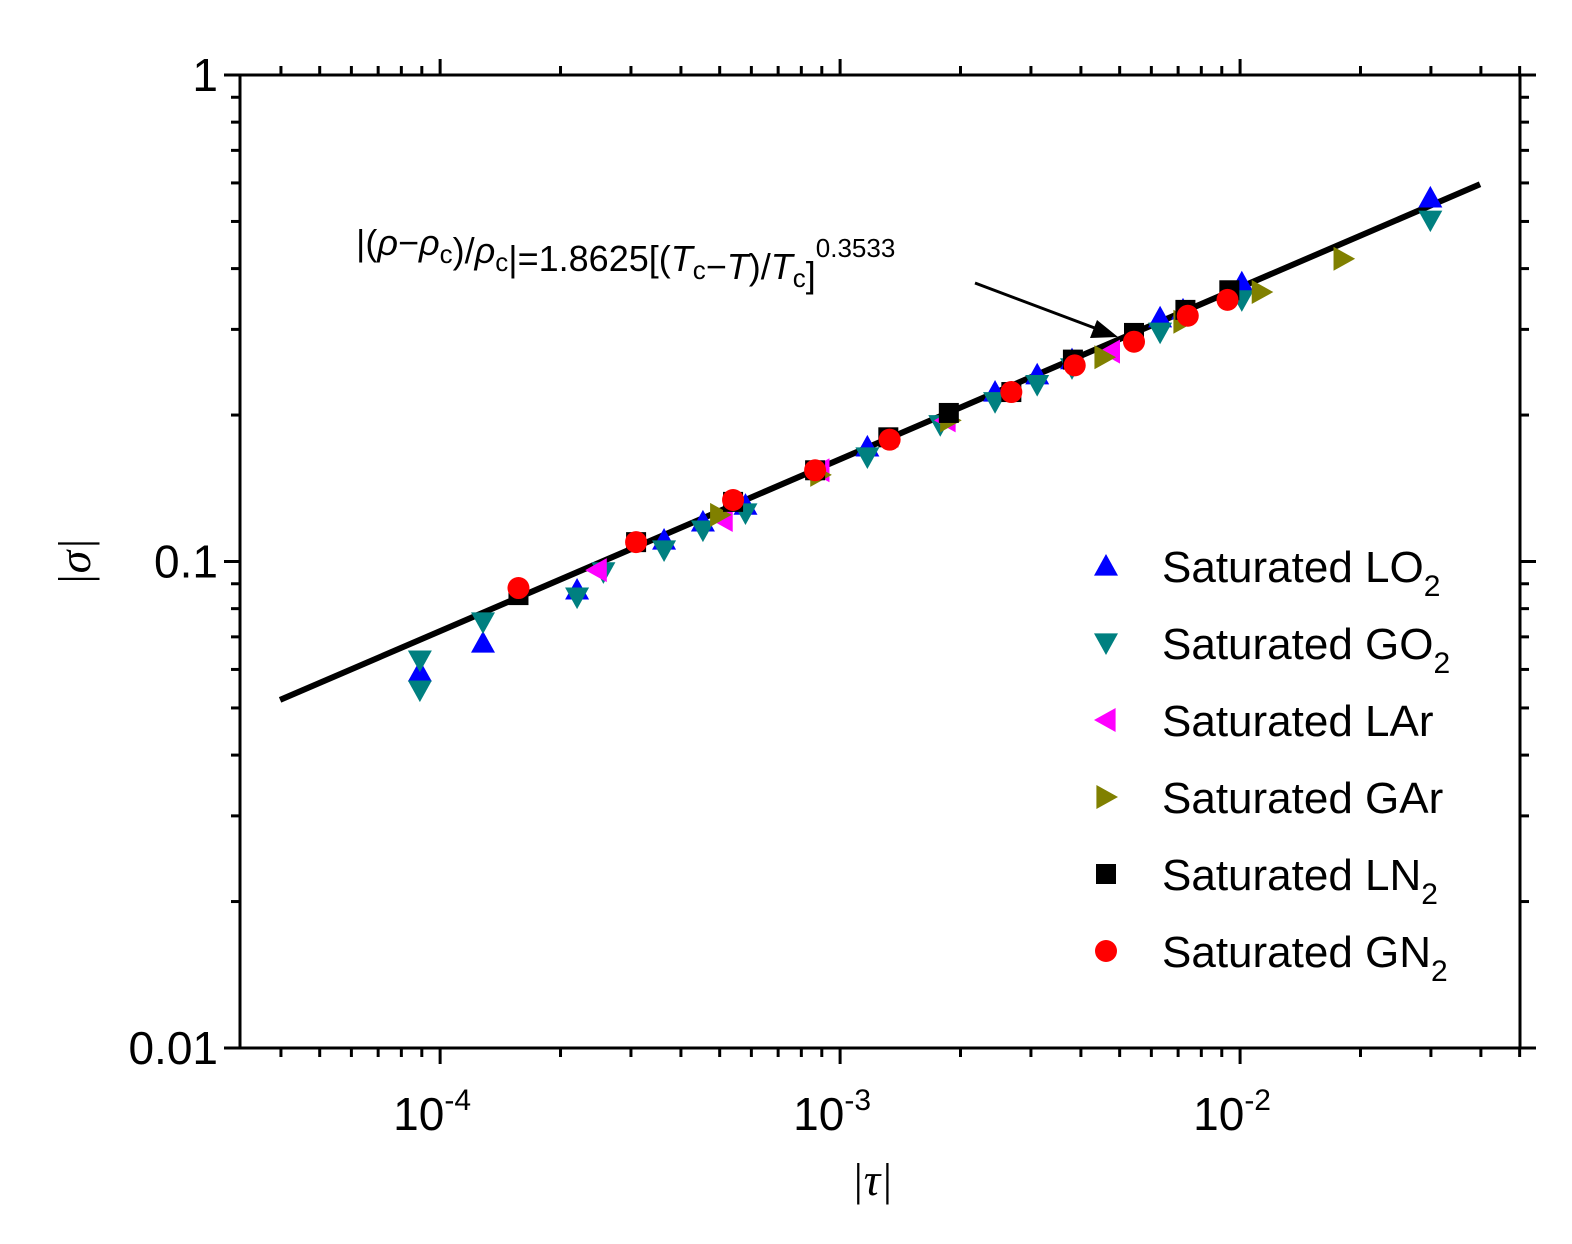 This screenshot has width=1572, height=1244. I want to click on legend-label: Saturated GN2, so click(1305, 958).